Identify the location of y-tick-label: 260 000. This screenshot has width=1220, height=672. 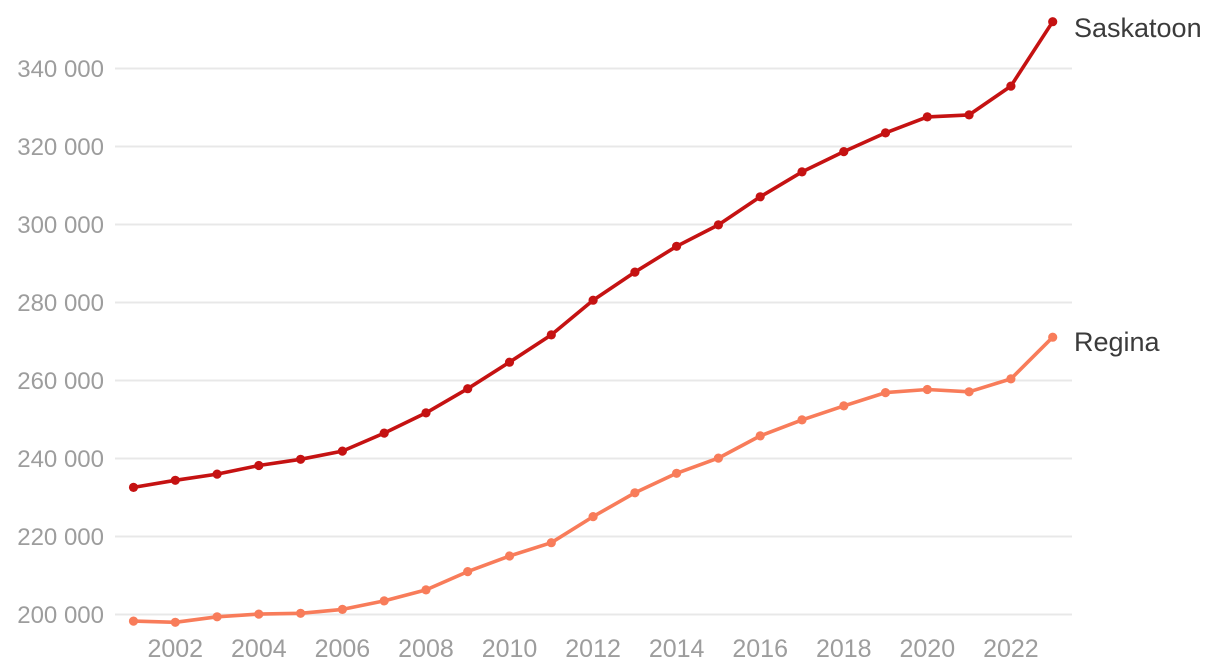
(60, 381).